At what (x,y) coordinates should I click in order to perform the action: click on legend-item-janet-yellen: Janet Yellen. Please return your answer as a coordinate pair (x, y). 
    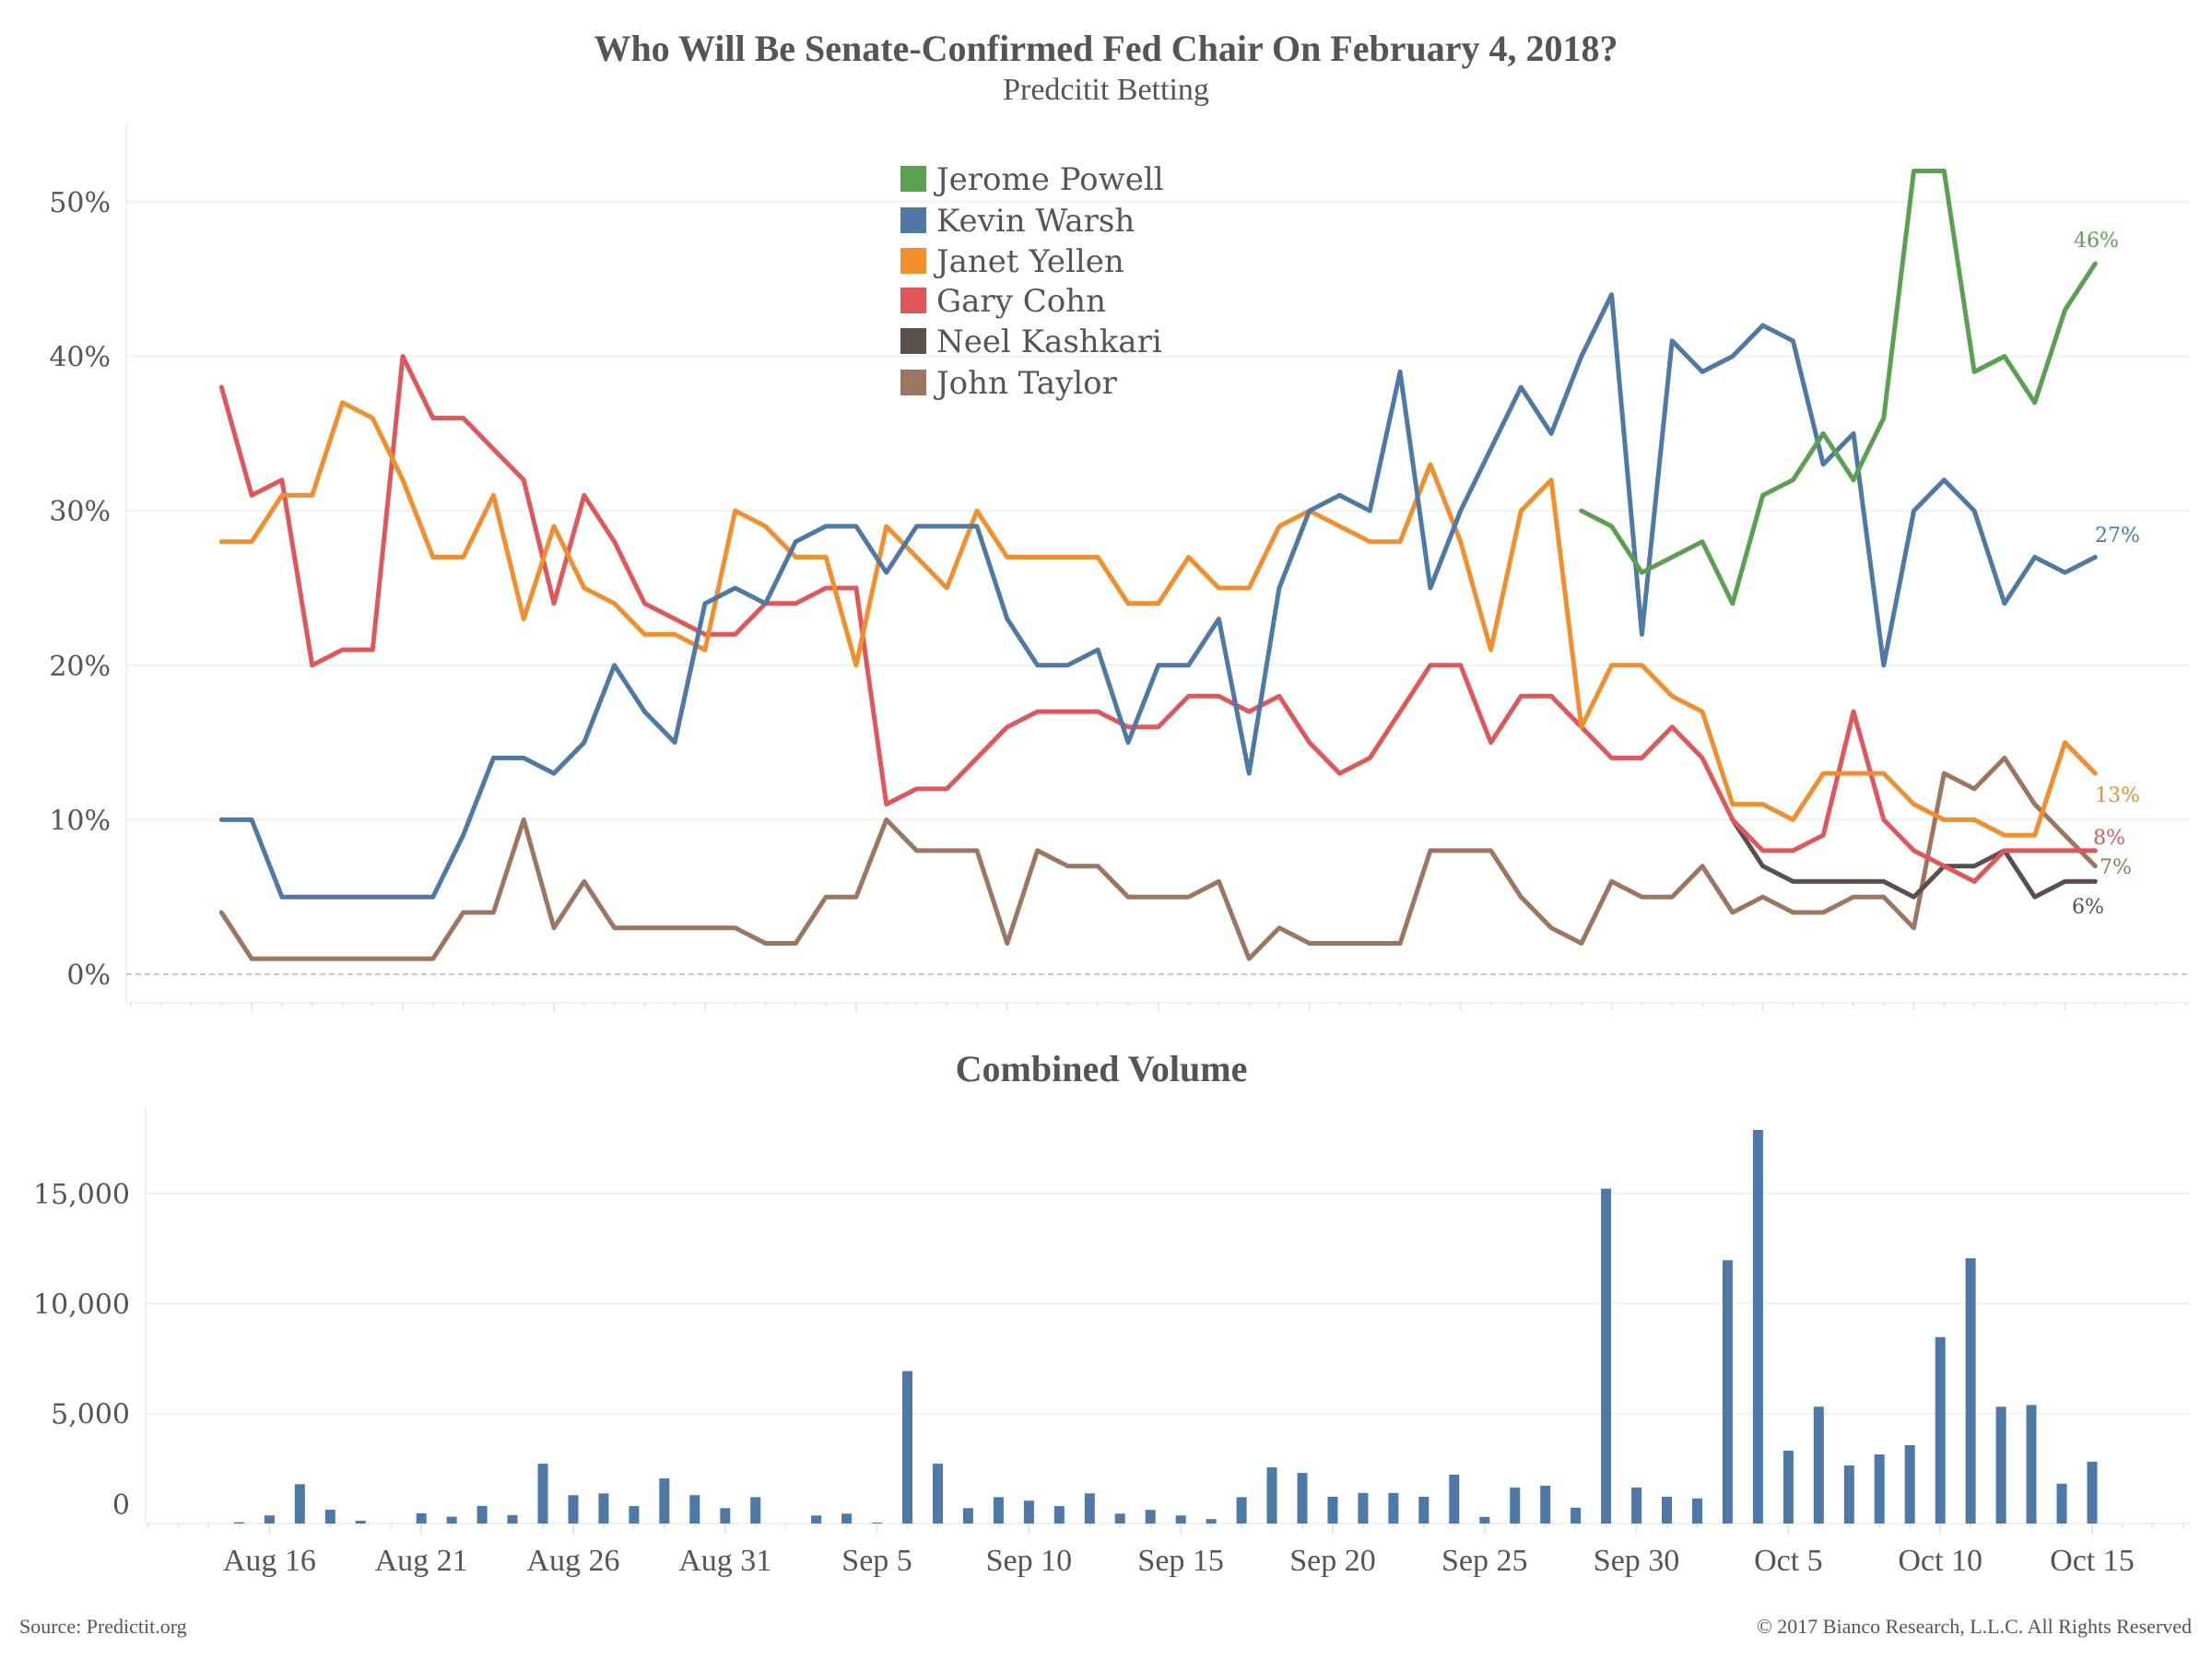
    Looking at the image, I should click on (1012, 261).